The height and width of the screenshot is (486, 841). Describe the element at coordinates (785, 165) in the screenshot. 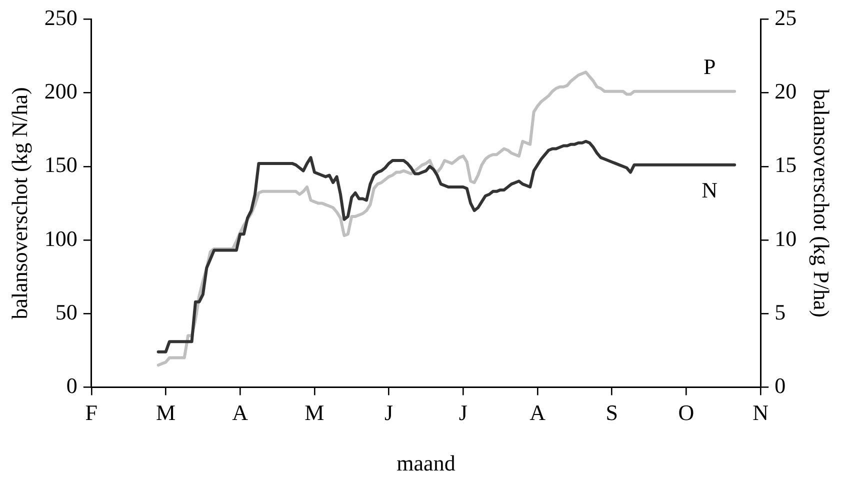

I see `y2-tick-label: 15` at that location.